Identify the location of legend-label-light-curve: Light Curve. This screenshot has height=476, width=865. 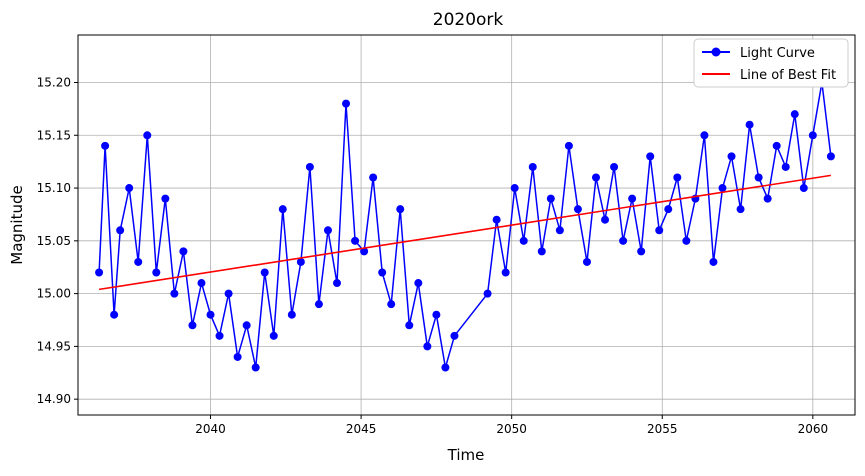
(777, 53).